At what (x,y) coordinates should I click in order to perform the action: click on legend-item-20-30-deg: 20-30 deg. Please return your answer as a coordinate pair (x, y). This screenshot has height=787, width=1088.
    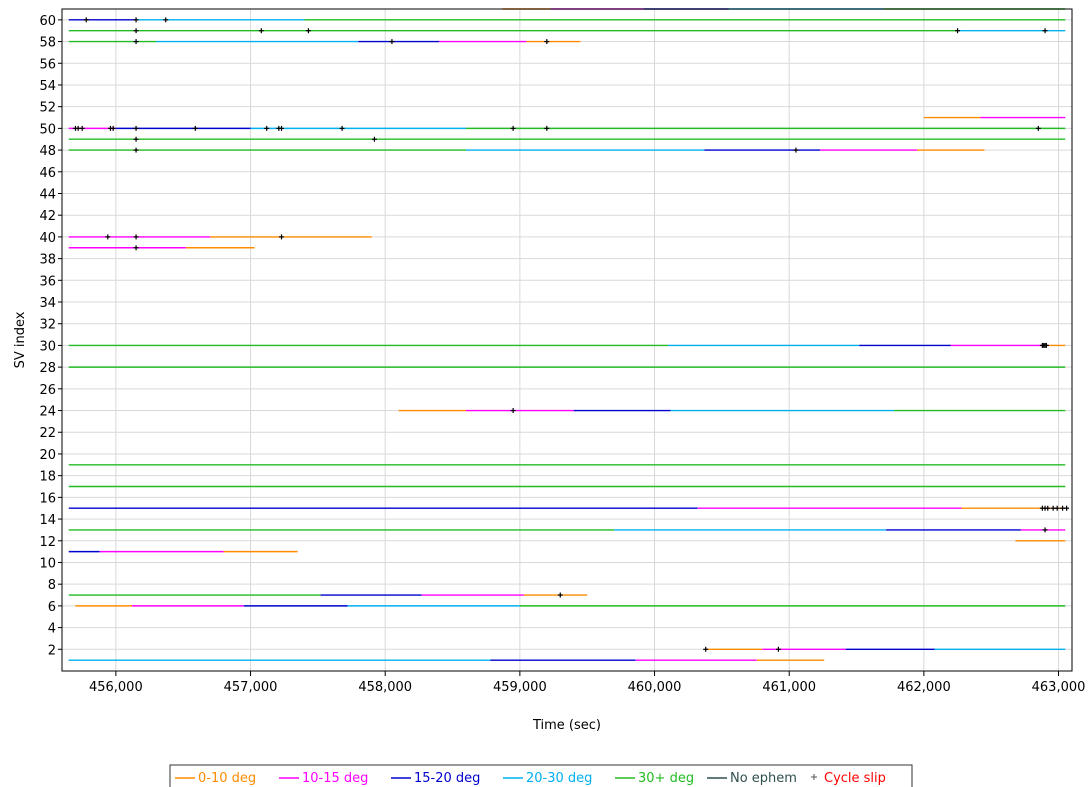
    Looking at the image, I should click on (547, 778).